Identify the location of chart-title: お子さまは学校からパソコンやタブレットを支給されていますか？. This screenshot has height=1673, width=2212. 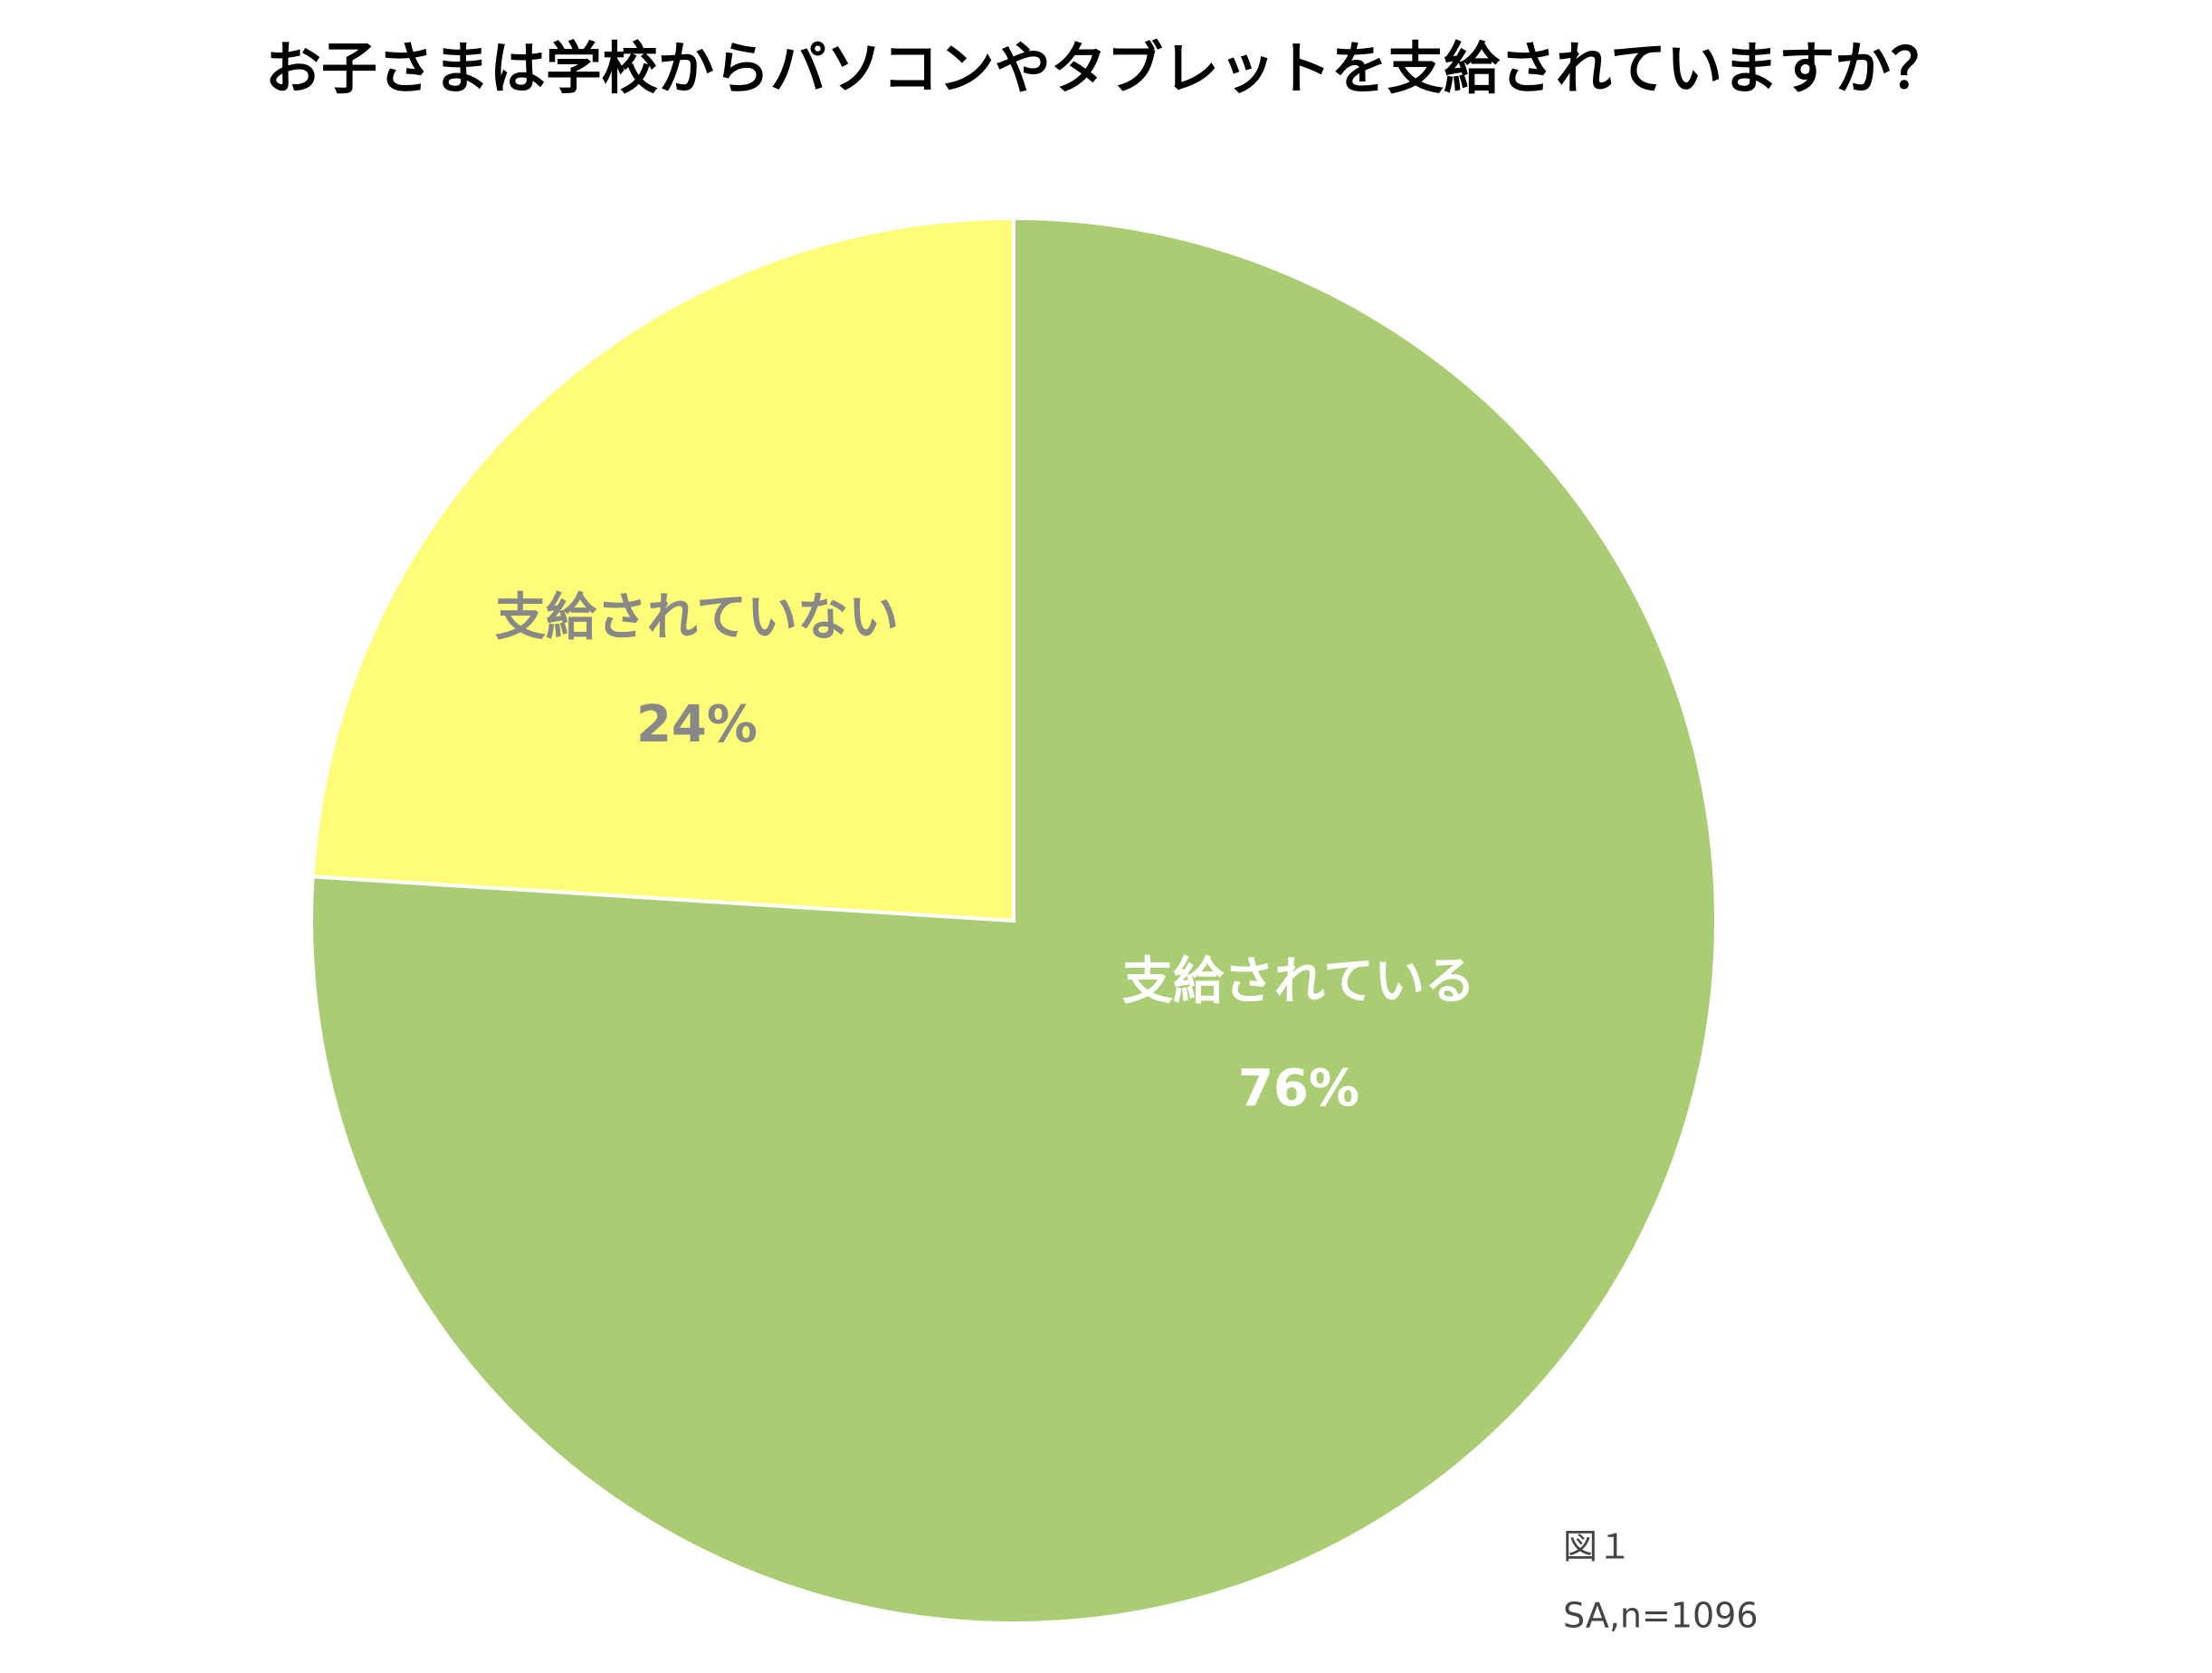
(1106, 68).